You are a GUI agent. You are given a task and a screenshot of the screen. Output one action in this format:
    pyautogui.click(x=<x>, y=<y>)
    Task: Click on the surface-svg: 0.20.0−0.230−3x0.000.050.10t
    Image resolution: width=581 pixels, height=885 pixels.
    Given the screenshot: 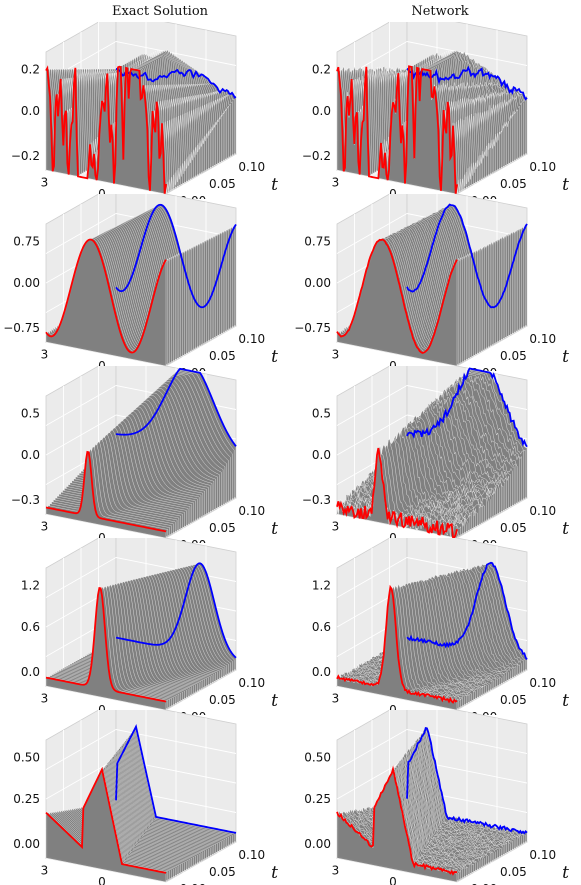 What is the action you would take?
    pyautogui.click(x=144, y=110)
    